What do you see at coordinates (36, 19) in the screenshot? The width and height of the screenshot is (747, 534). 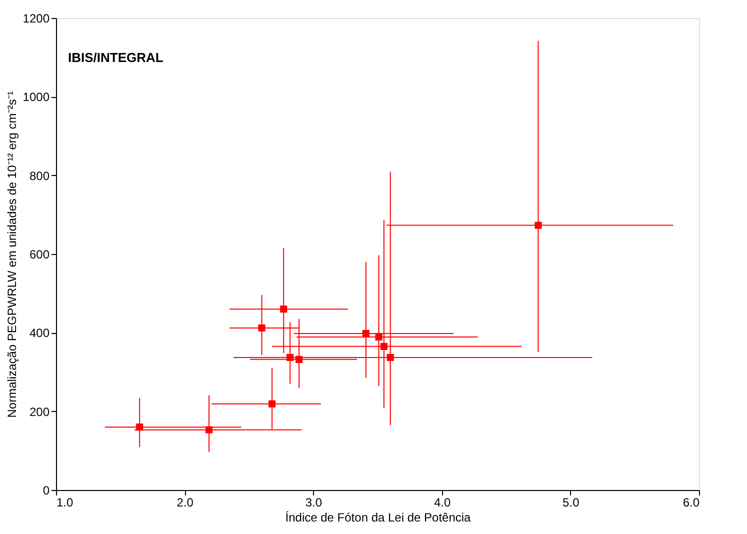 I see `y-tick-label: 1200` at bounding box center [36, 19].